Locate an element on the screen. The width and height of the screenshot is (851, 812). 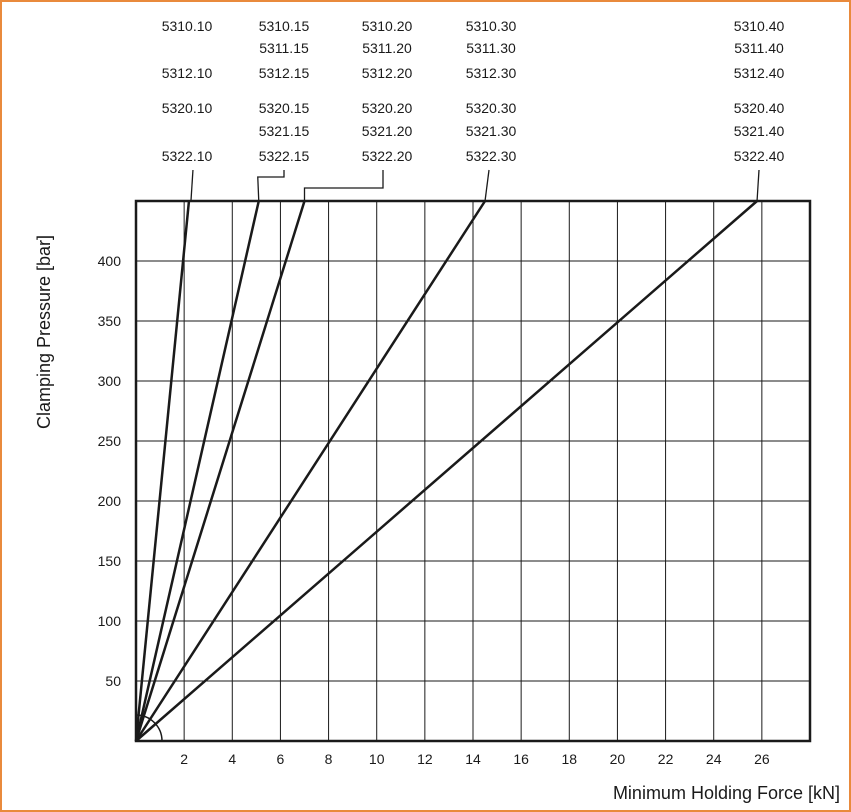
y-tick-label: 200 is located at coordinates (110, 501).